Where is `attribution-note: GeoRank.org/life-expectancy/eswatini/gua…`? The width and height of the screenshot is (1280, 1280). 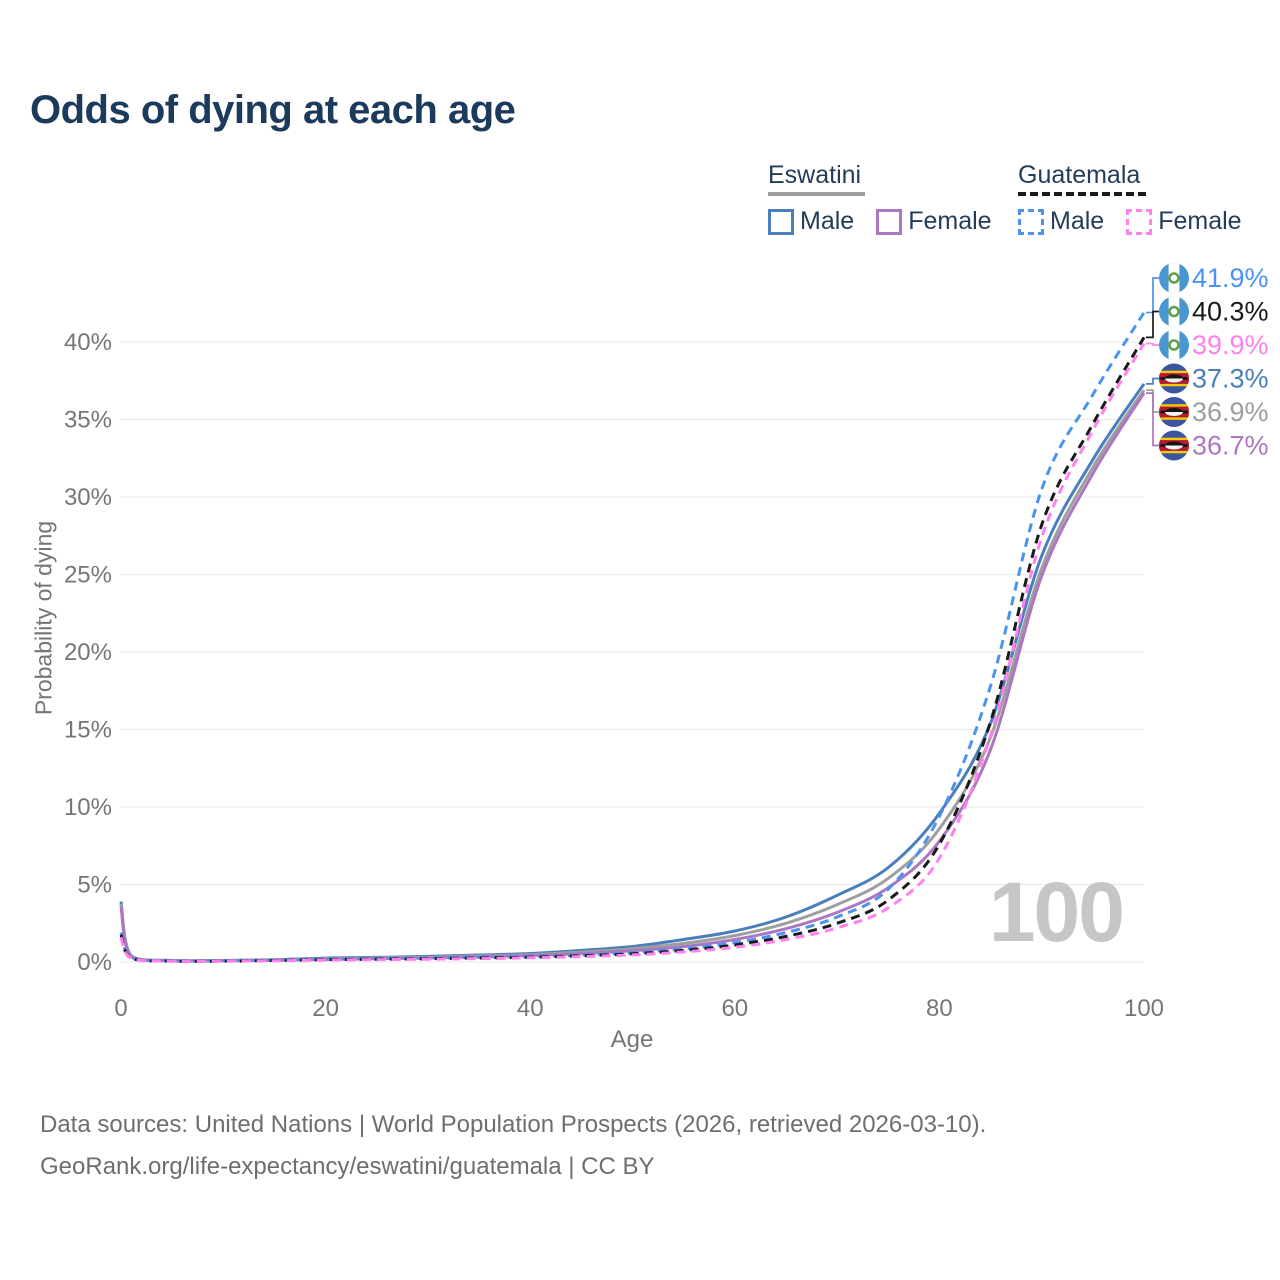
attribution-note: GeoRank.org/life-expectancy/eswatini/gua… is located at coordinates (347, 1166).